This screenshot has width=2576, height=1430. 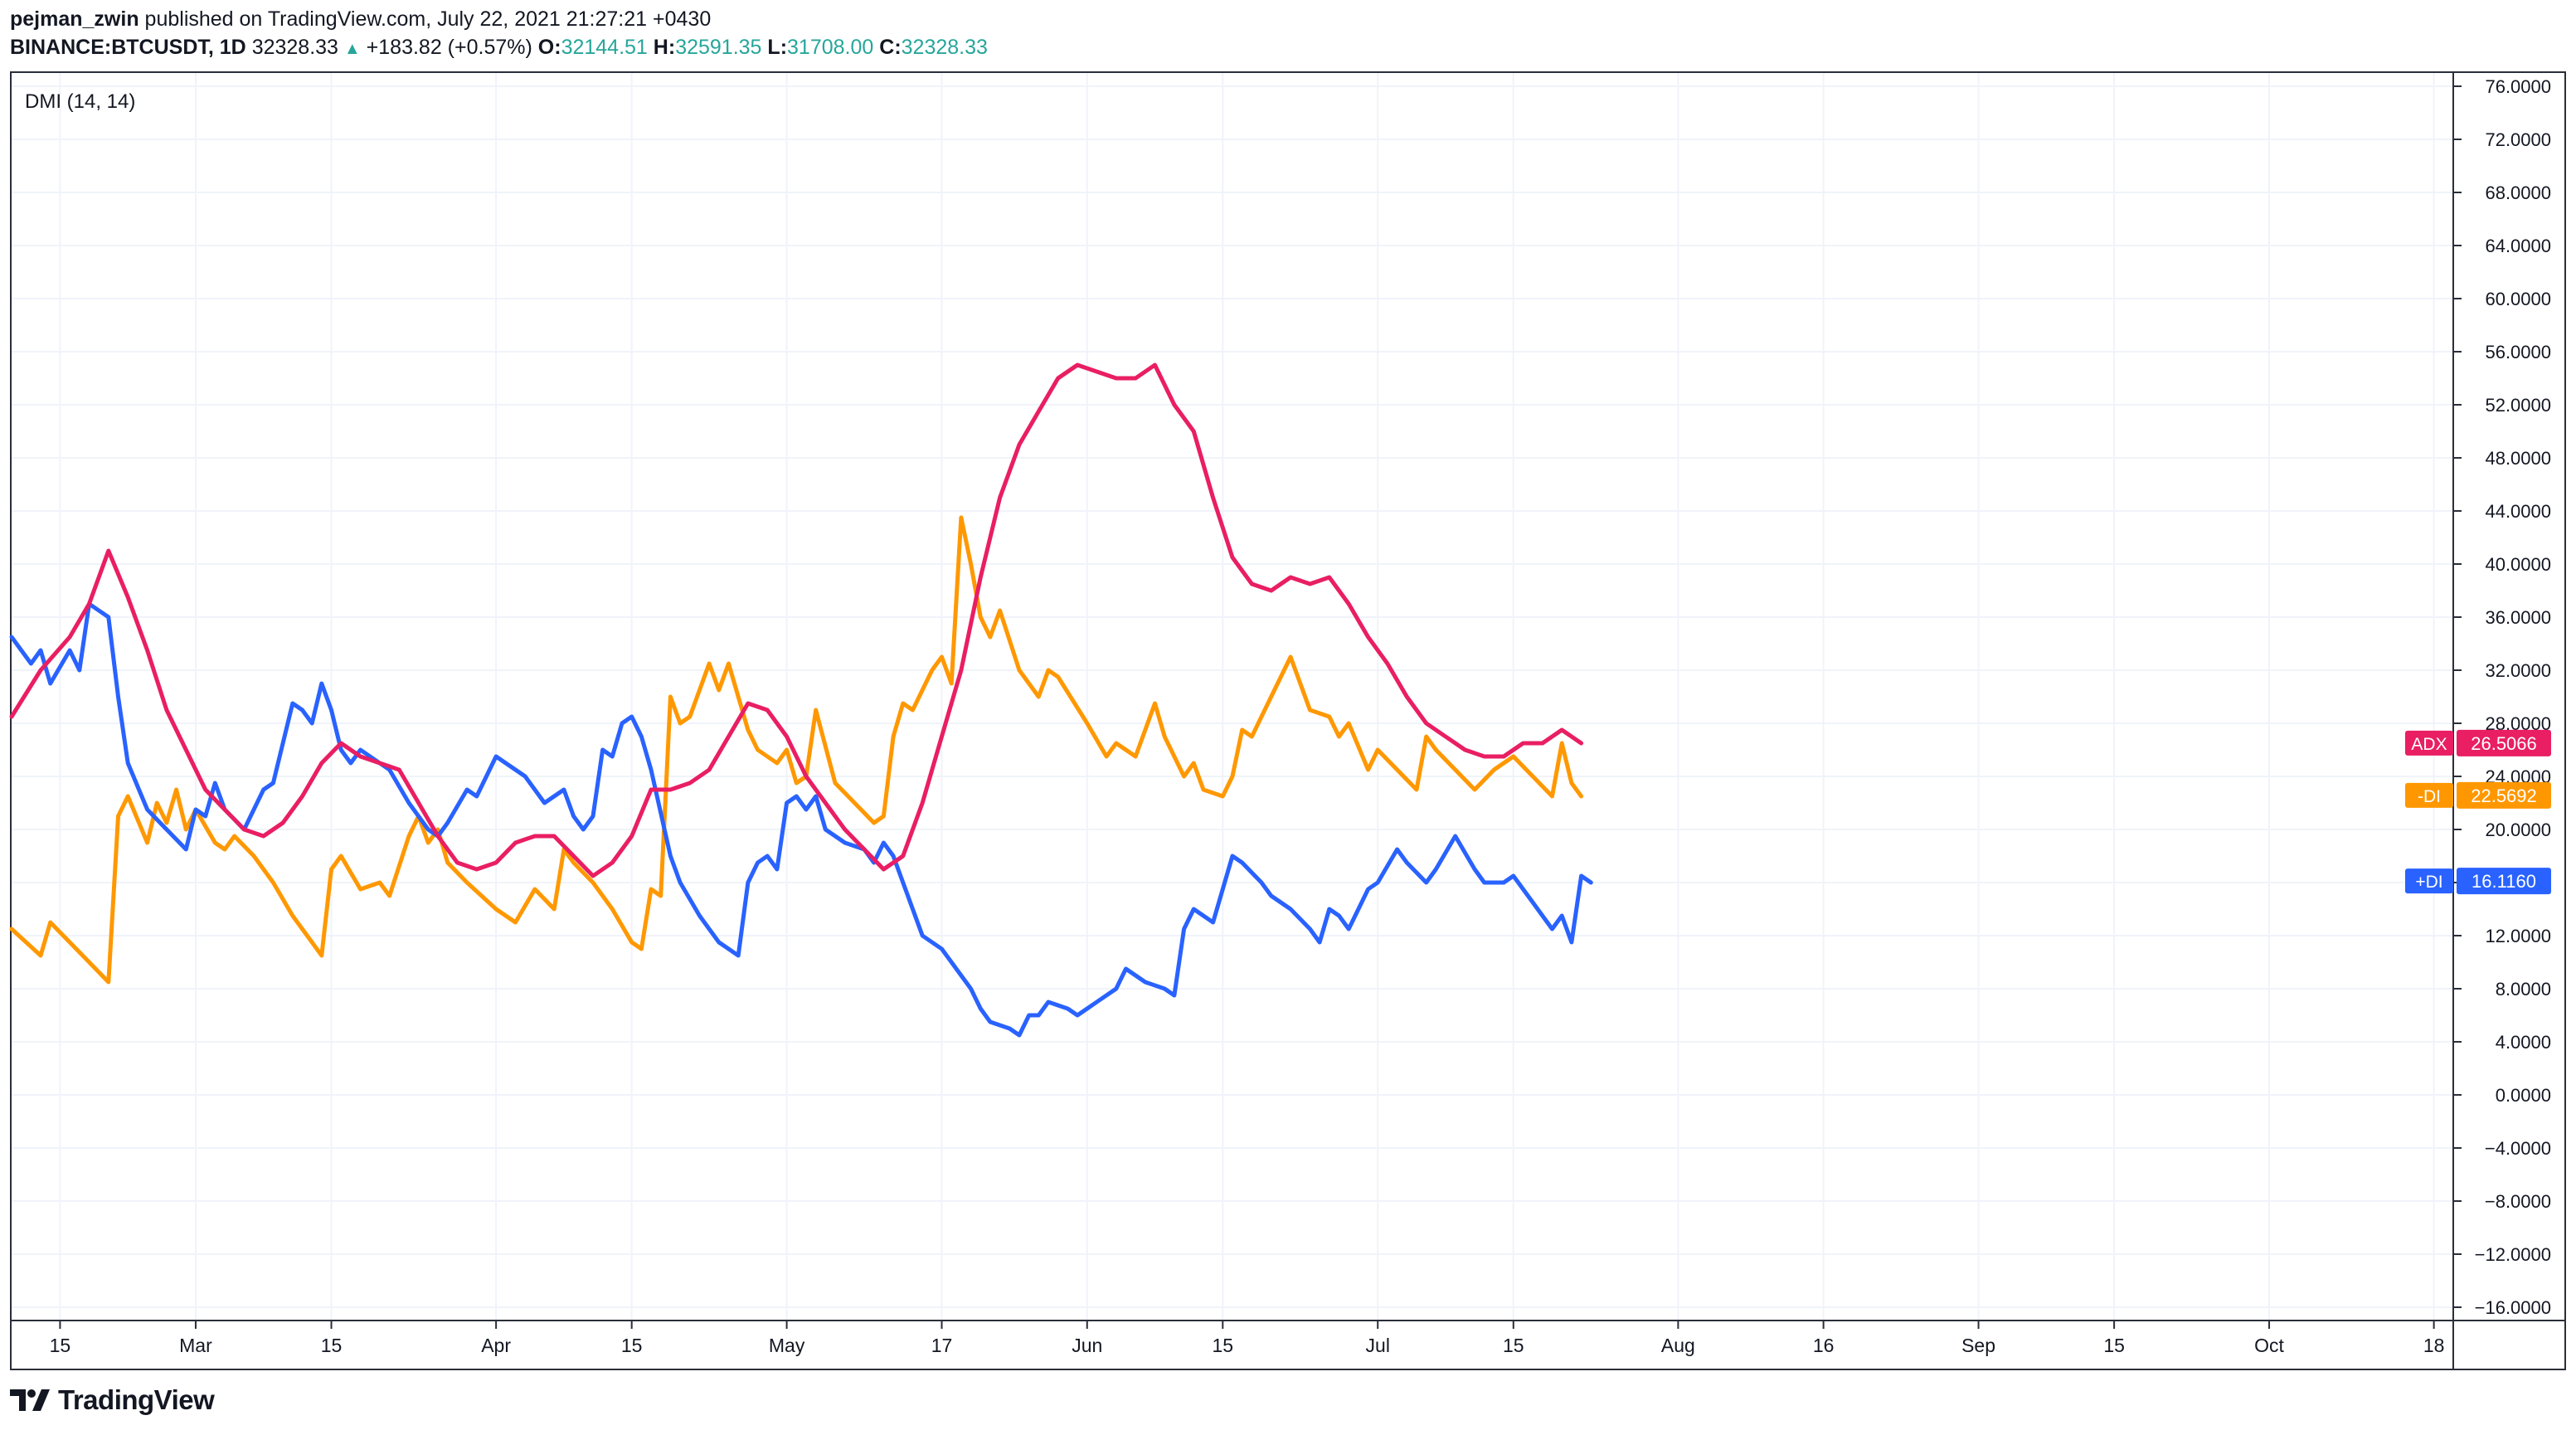 I want to click on x-tick-label: Mar, so click(x=196, y=1345).